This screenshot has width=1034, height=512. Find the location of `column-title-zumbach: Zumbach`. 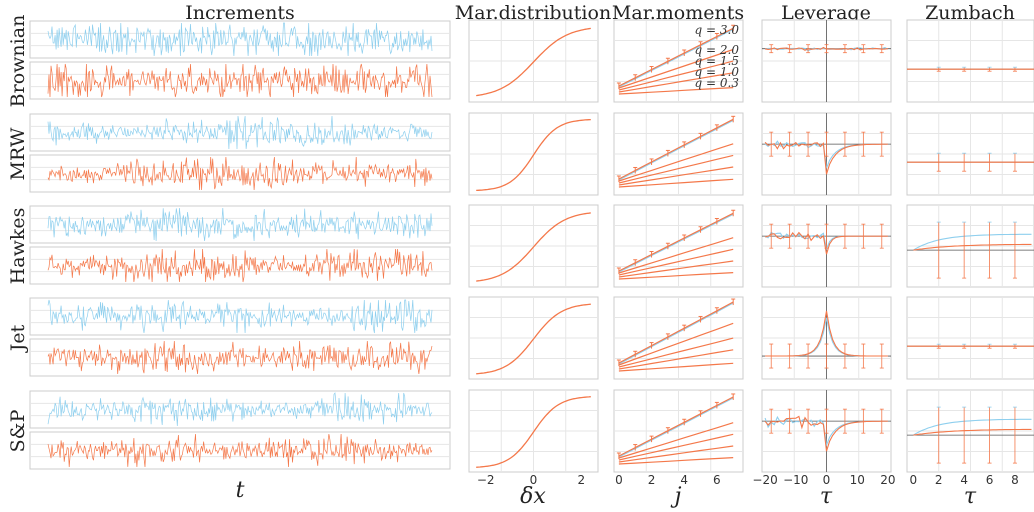

column-title-zumbach: Zumbach is located at coordinates (970, 13).